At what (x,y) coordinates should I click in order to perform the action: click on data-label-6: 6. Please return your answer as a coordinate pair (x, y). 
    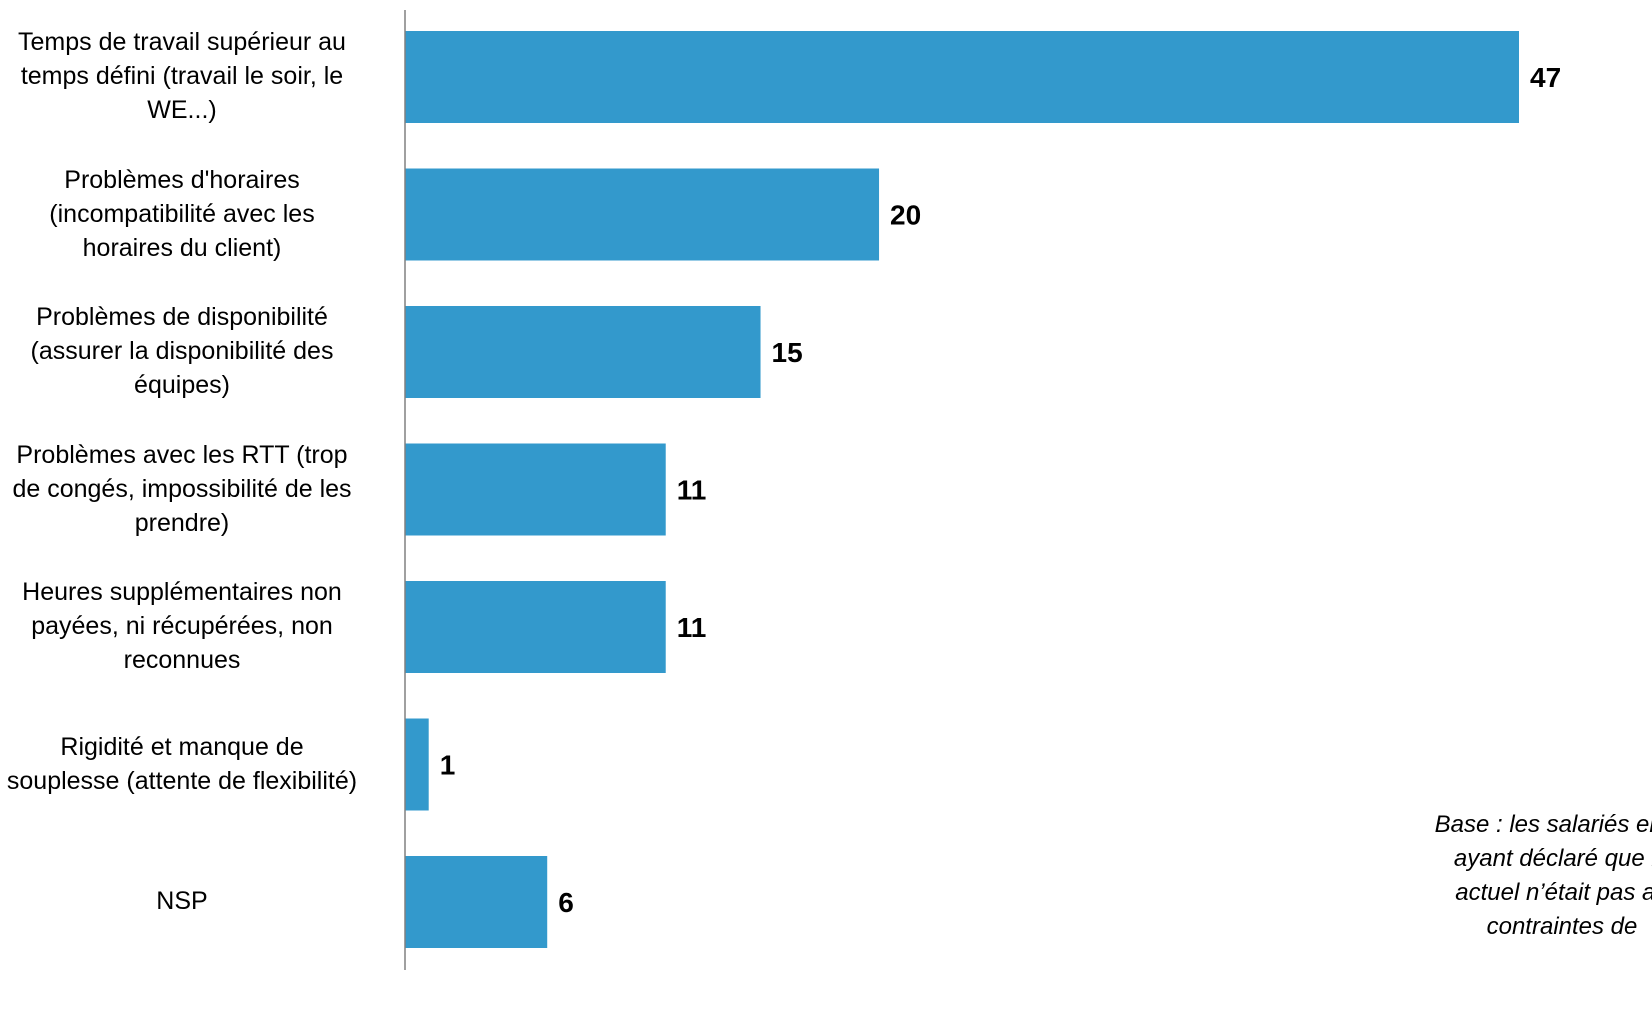
    Looking at the image, I should click on (566, 902).